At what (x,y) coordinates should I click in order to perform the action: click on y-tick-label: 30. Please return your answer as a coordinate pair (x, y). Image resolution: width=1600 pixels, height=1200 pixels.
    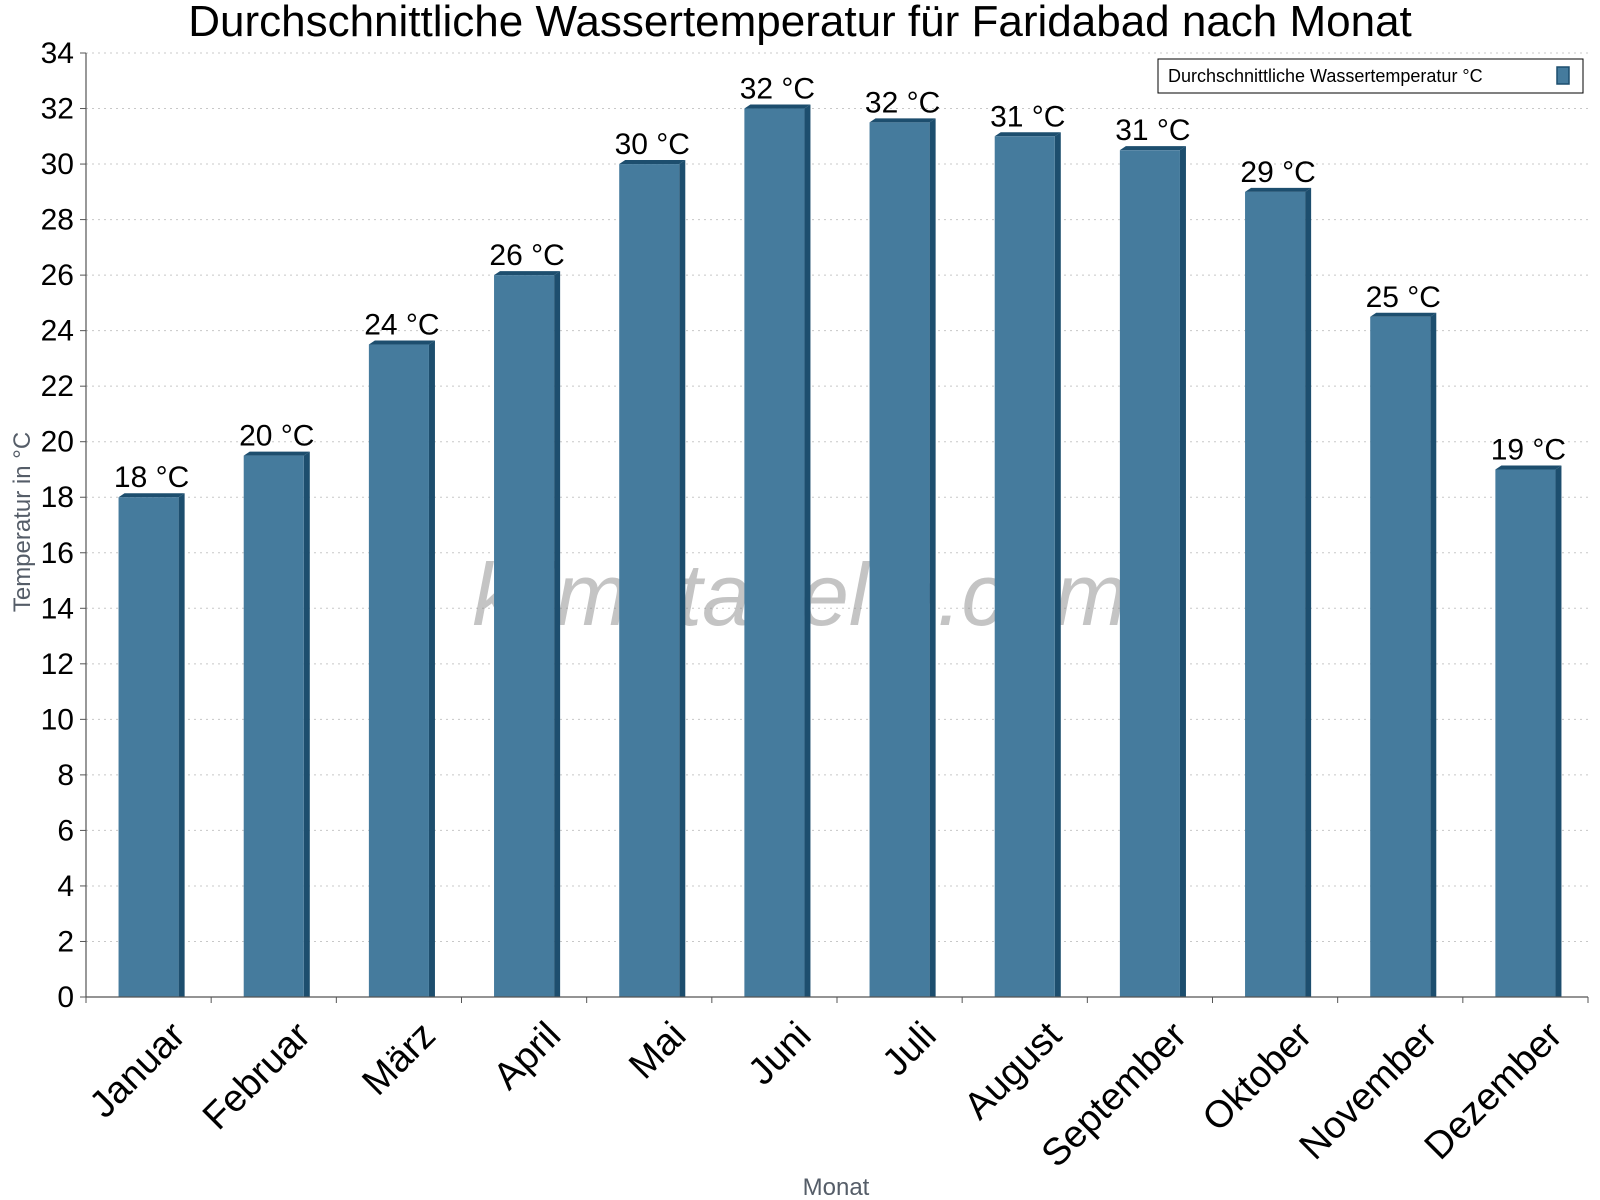
    Looking at the image, I should click on (57, 164).